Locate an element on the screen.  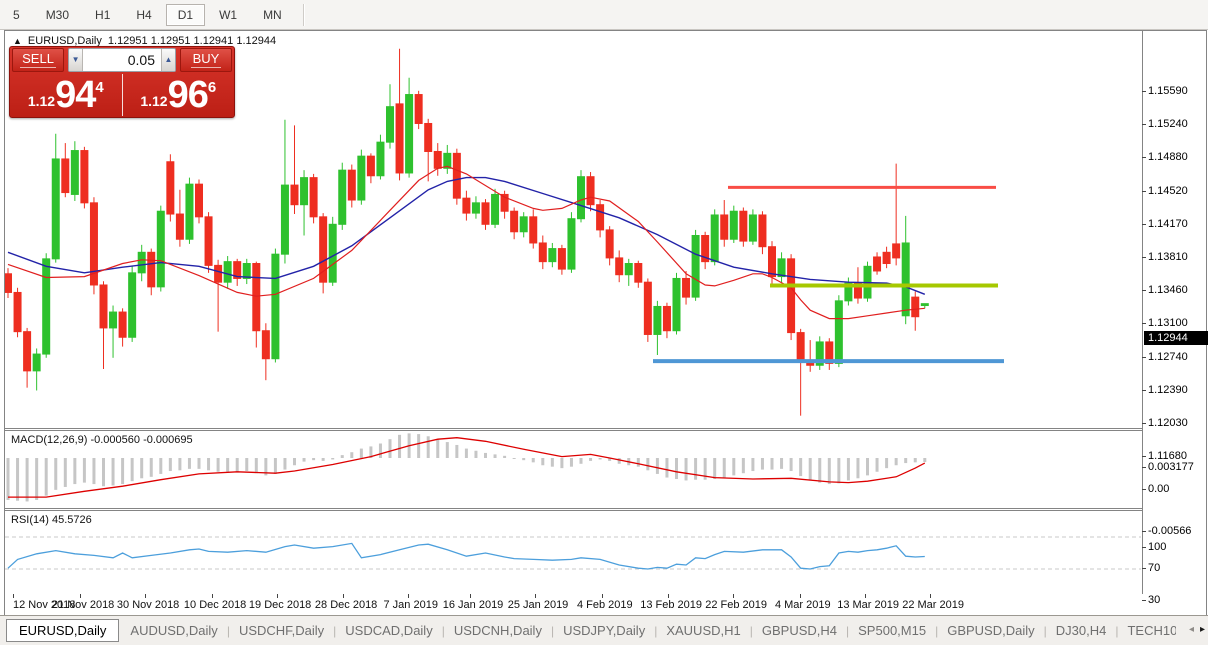
price-axis-label: 1.11680 is located at coordinates (1167, 456).